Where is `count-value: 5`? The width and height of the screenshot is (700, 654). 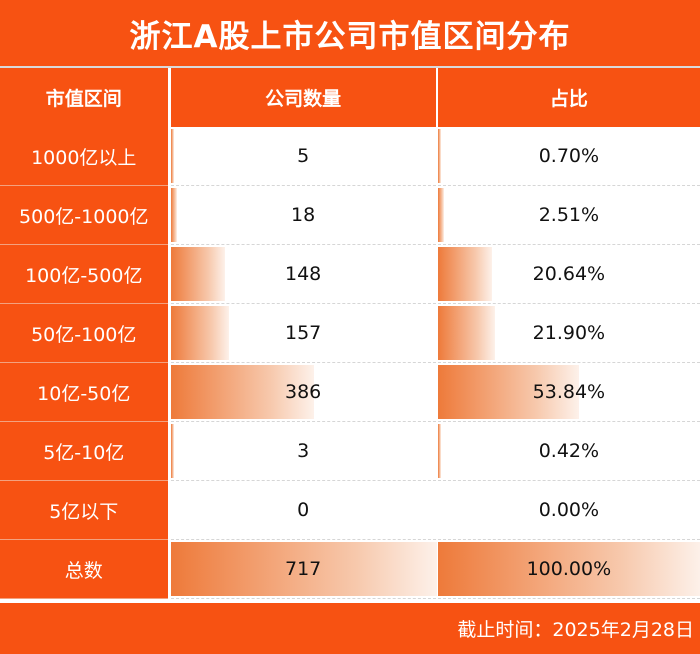 count-value: 5 is located at coordinates (303, 156).